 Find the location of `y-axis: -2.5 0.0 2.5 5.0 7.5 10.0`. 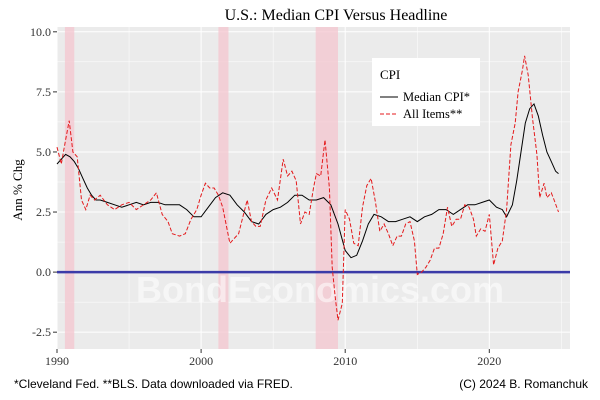

y-axis: -2.5 0.0 2.5 5.0 7.5 10.0 is located at coordinates (43, 182).